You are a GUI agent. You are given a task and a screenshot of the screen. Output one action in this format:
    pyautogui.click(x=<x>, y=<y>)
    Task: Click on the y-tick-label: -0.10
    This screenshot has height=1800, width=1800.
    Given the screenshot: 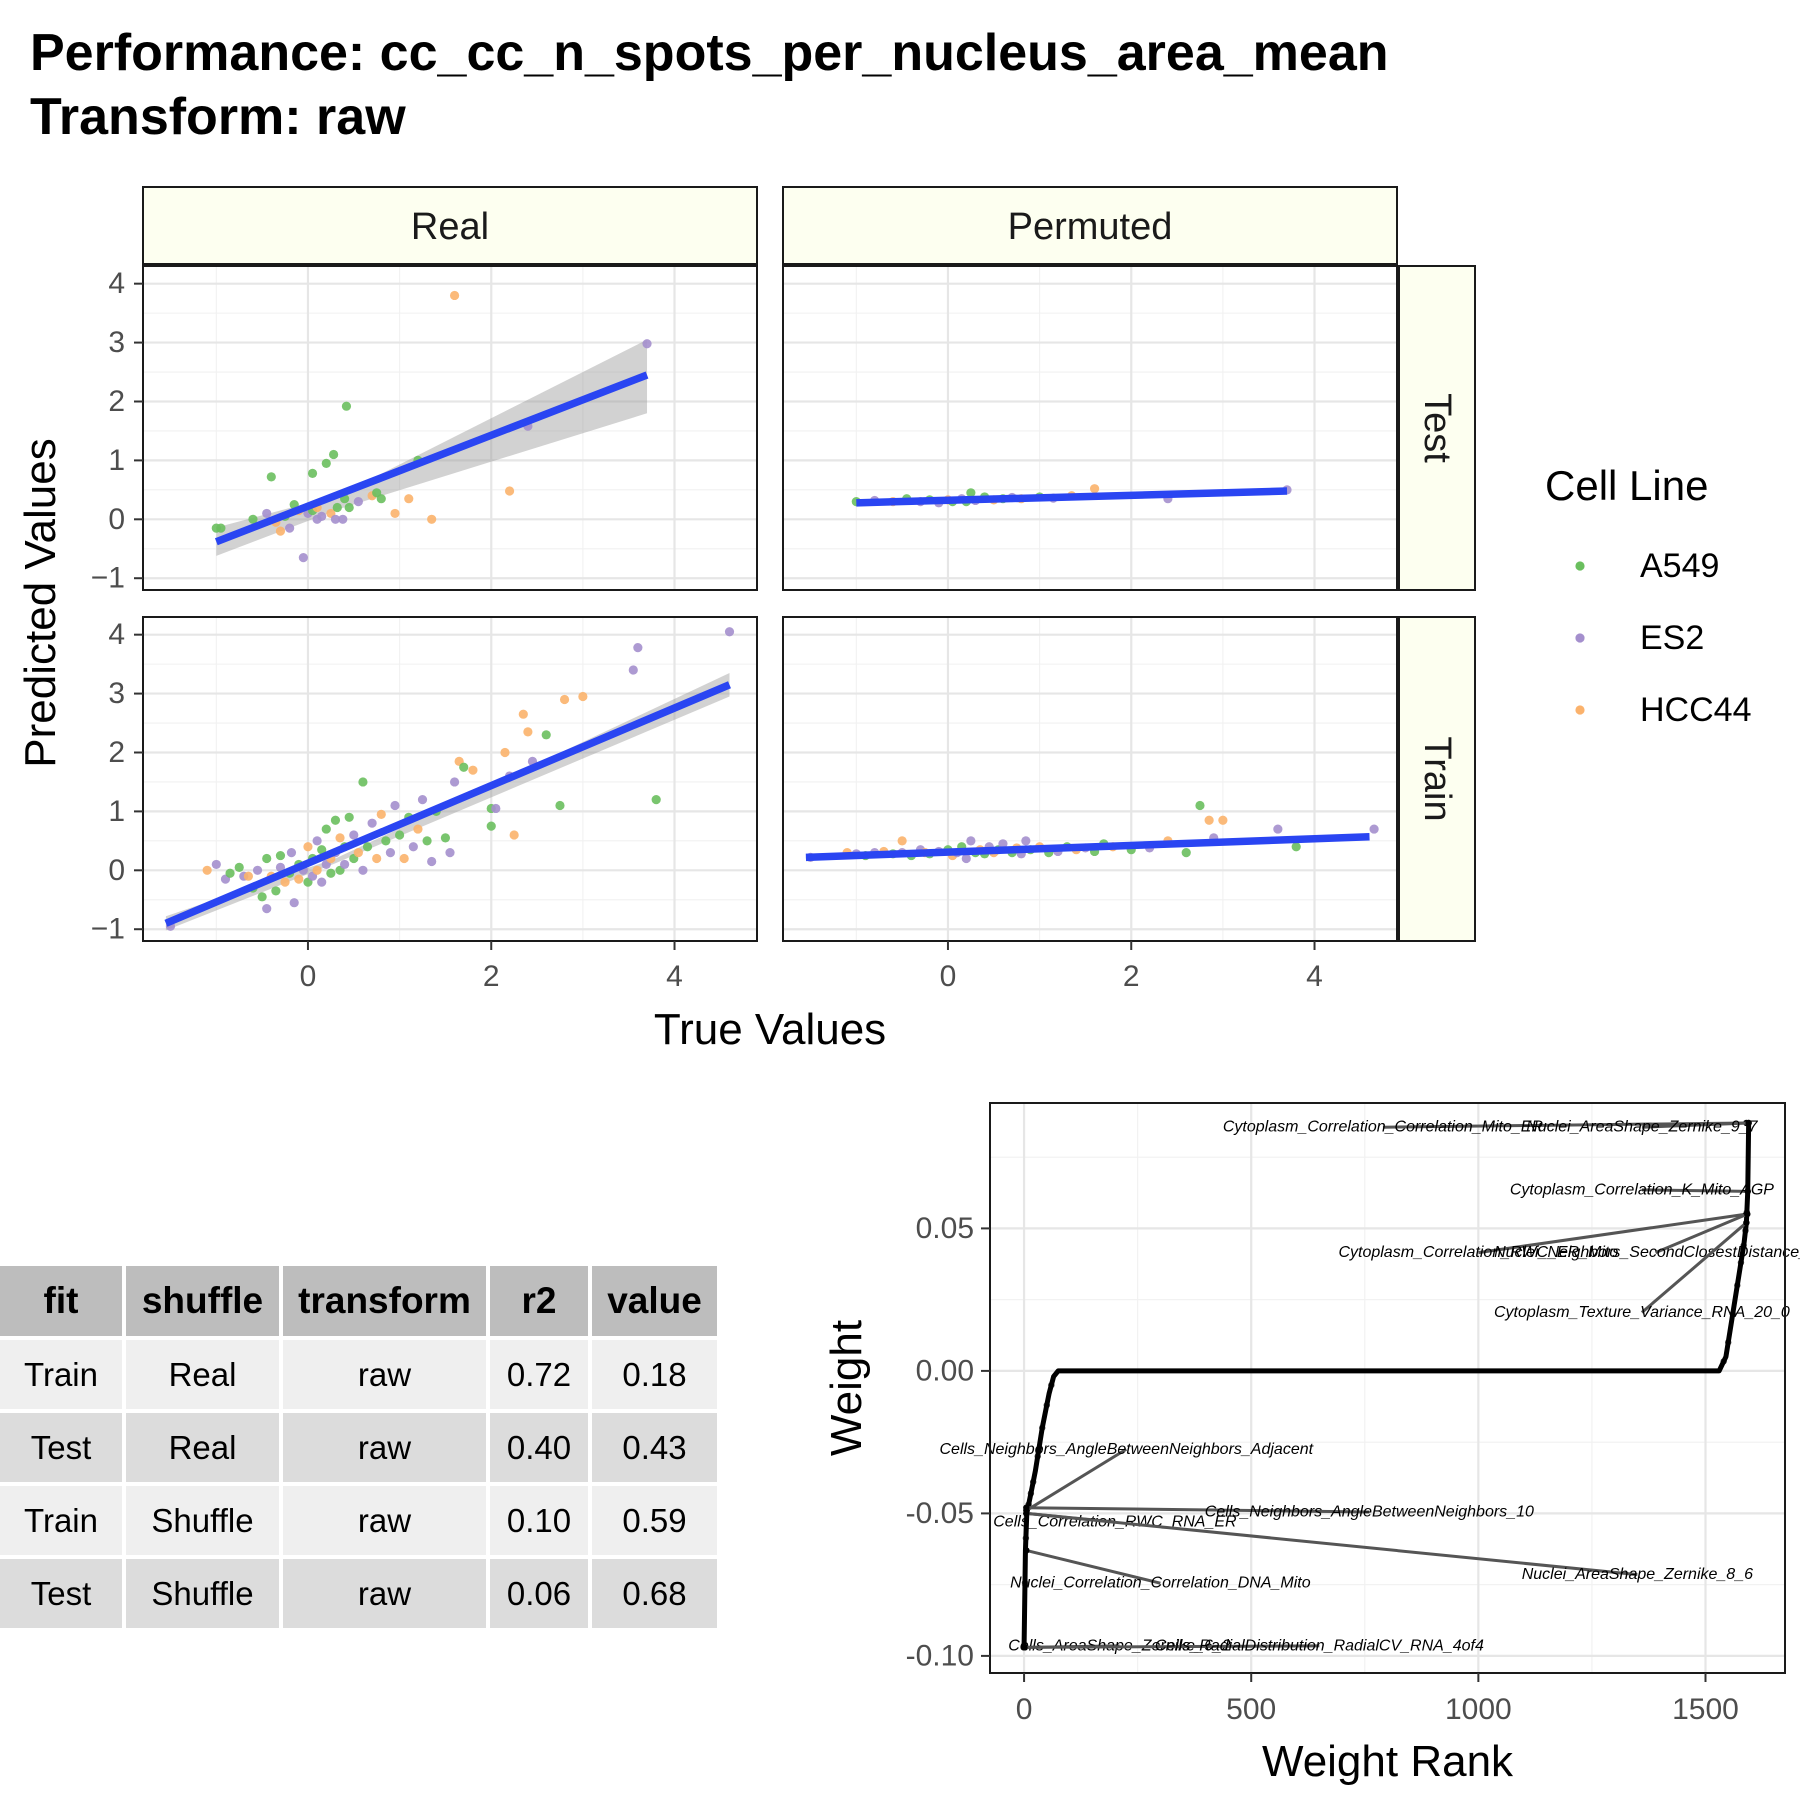 What is the action you would take?
    pyautogui.click(x=940, y=1655)
    